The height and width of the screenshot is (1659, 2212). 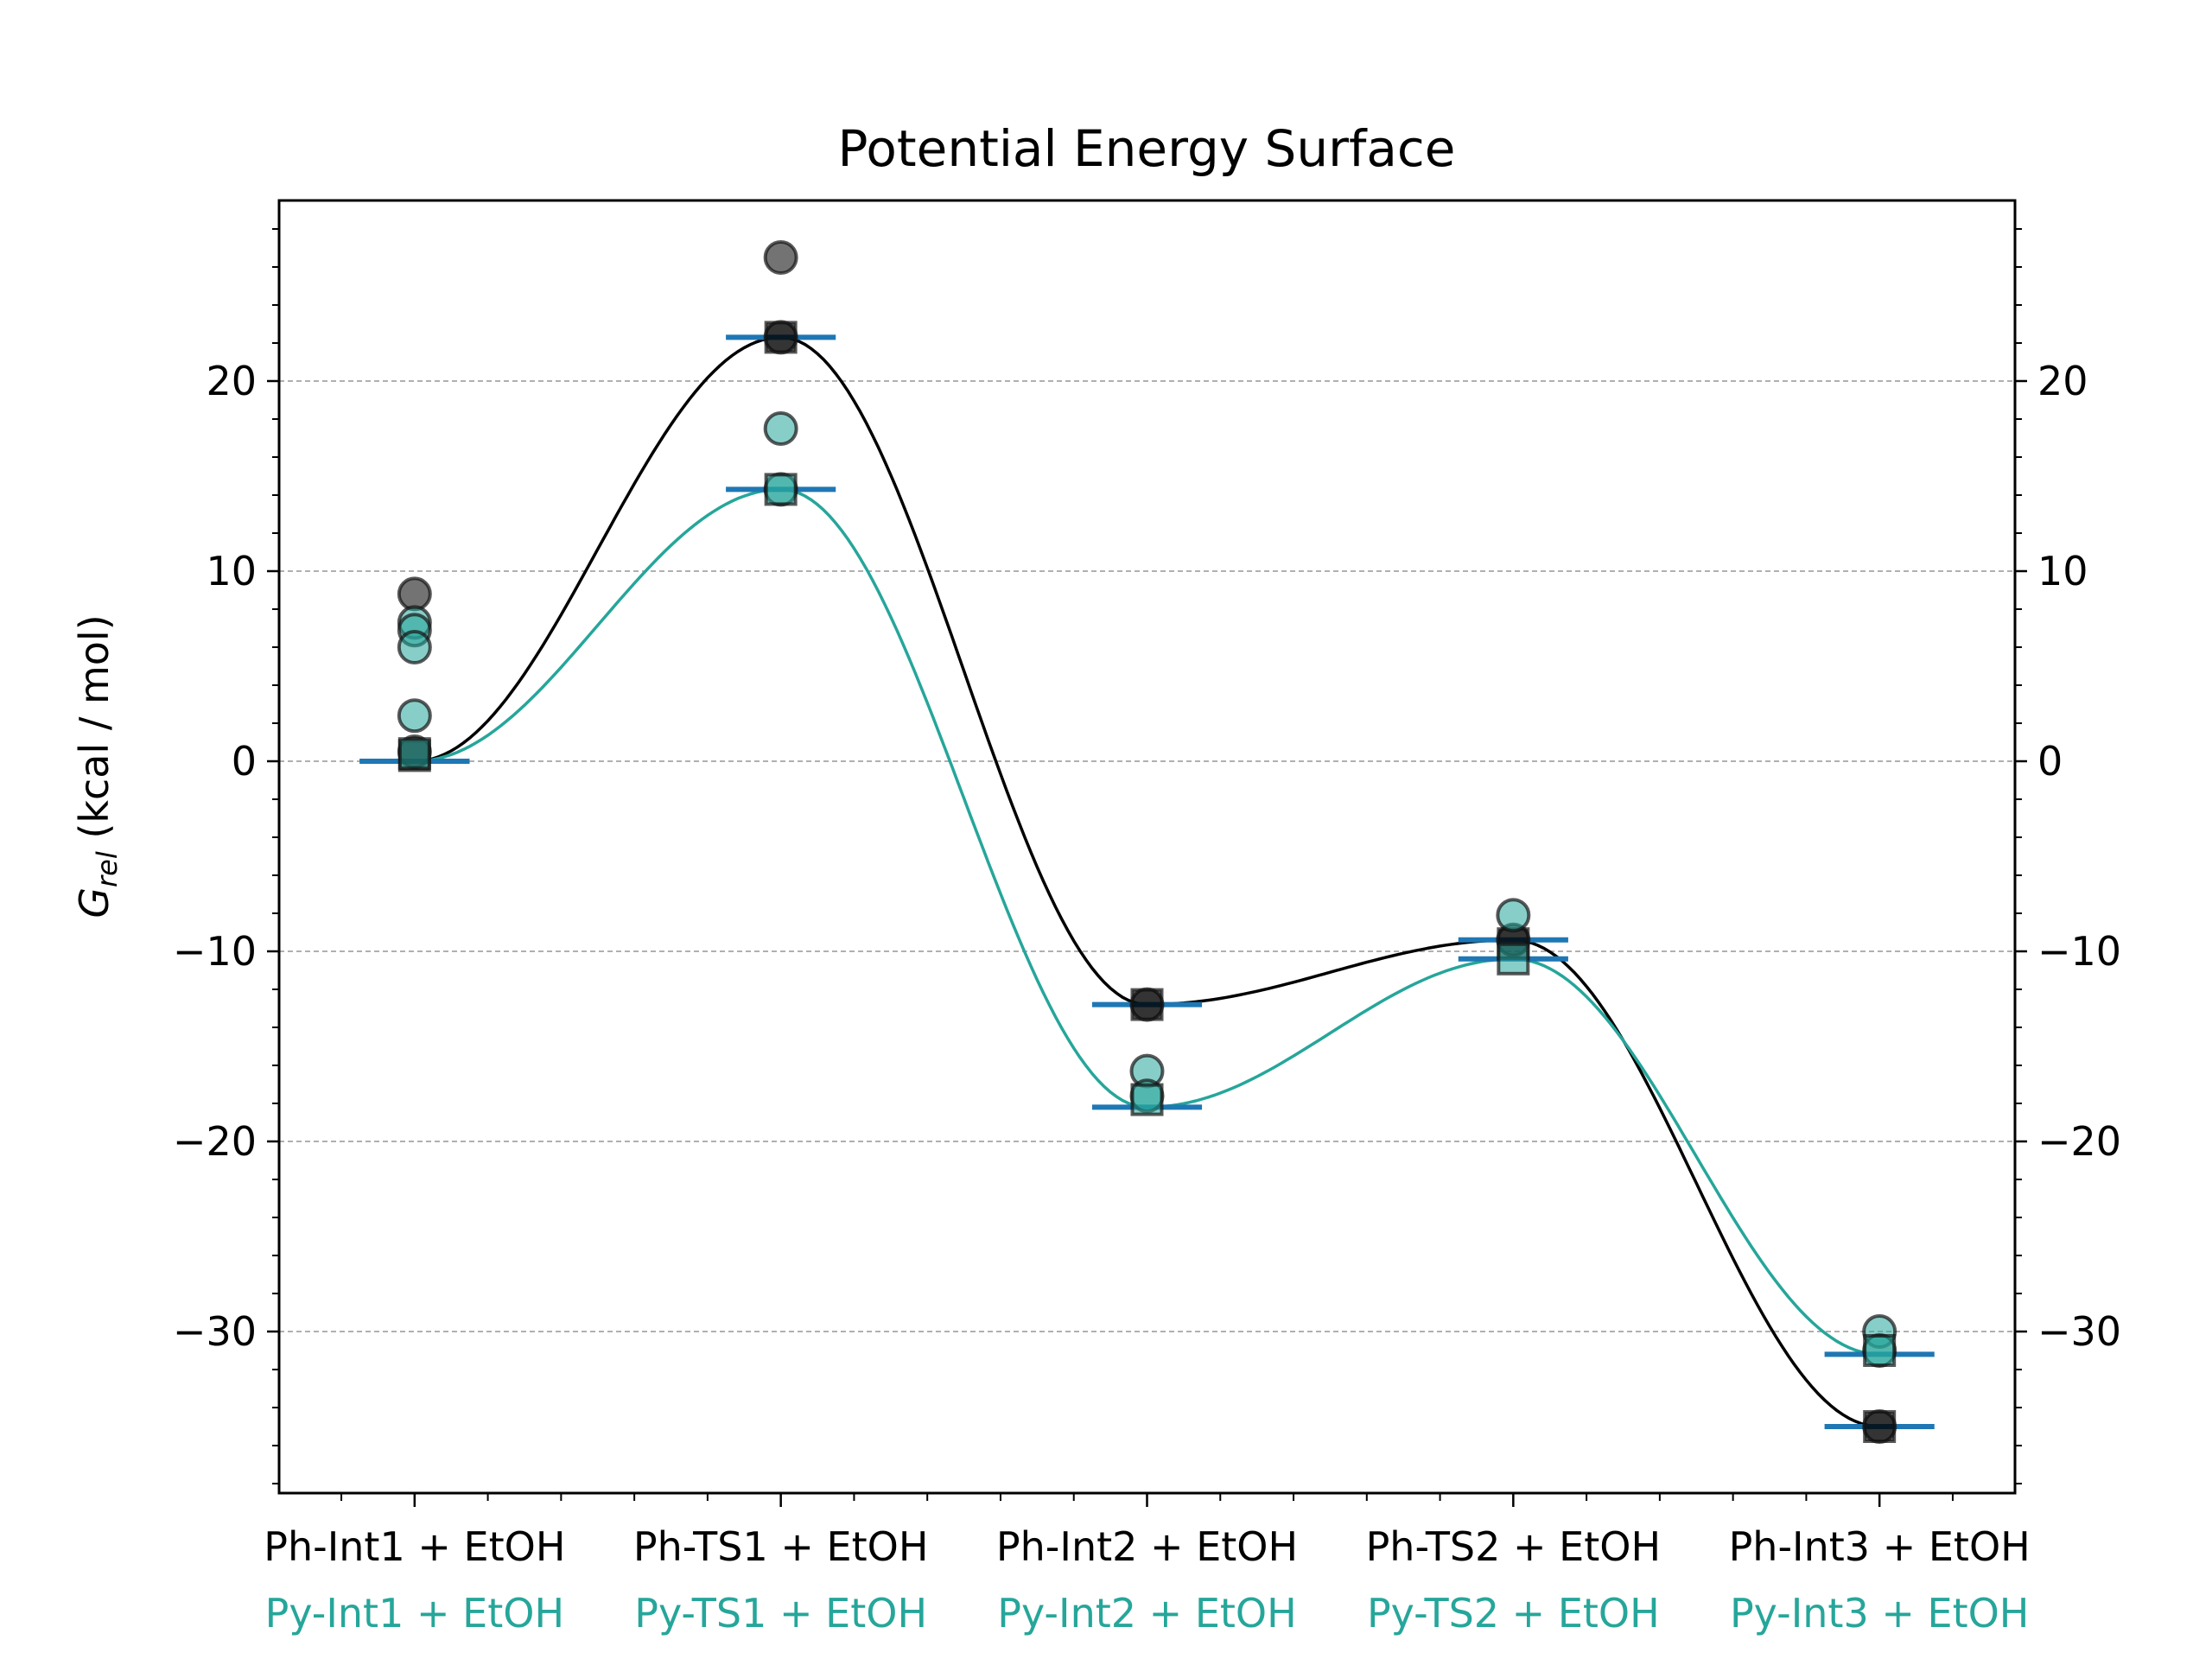 What do you see at coordinates (1513, 1613) in the screenshot?
I see `x-category-label-secondary: Py-TS2 + EtOH` at bounding box center [1513, 1613].